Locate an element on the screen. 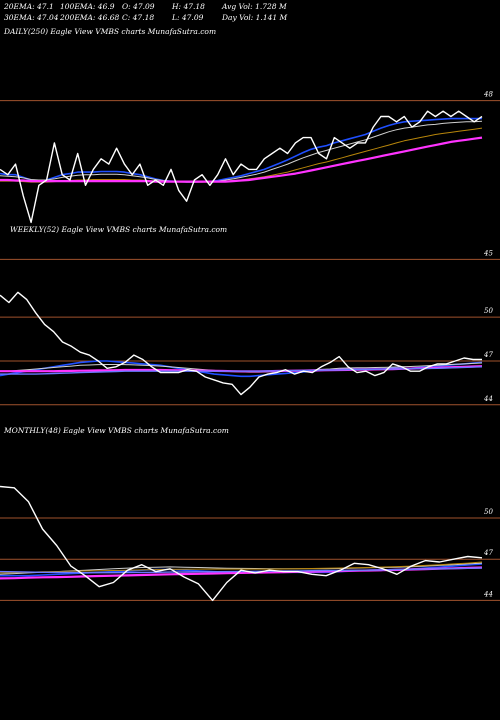 Image resolution: width=500 pixels, height=720 pixels. daily-ema-mid-line is located at coordinates (241, 151).